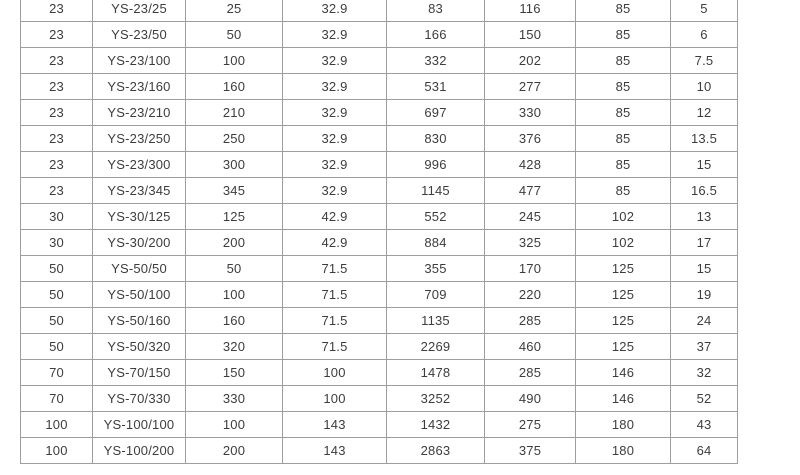 Image resolution: width=800 pixels, height=475 pixels. What do you see at coordinates (623, 398) in the screenshot?
I see `table-cell: 146` at bounding box center [623, 398].